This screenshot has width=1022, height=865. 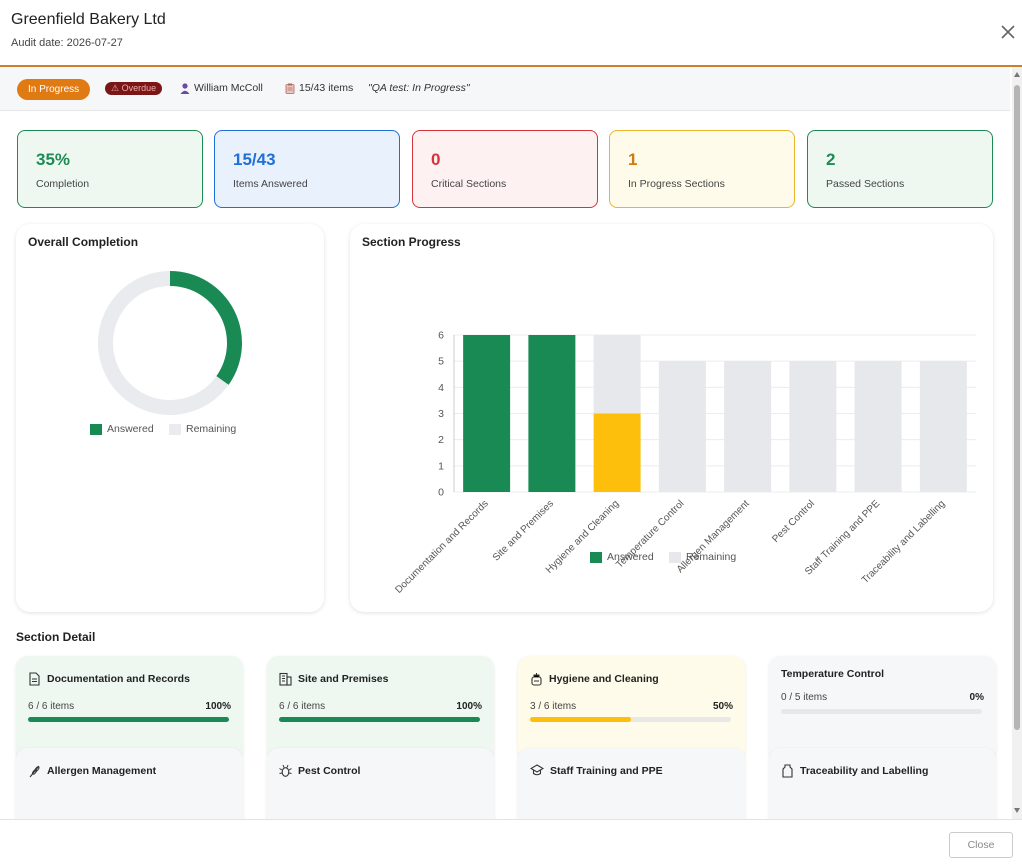 I want to click on wheat-icon, so click(x=34, y=771).